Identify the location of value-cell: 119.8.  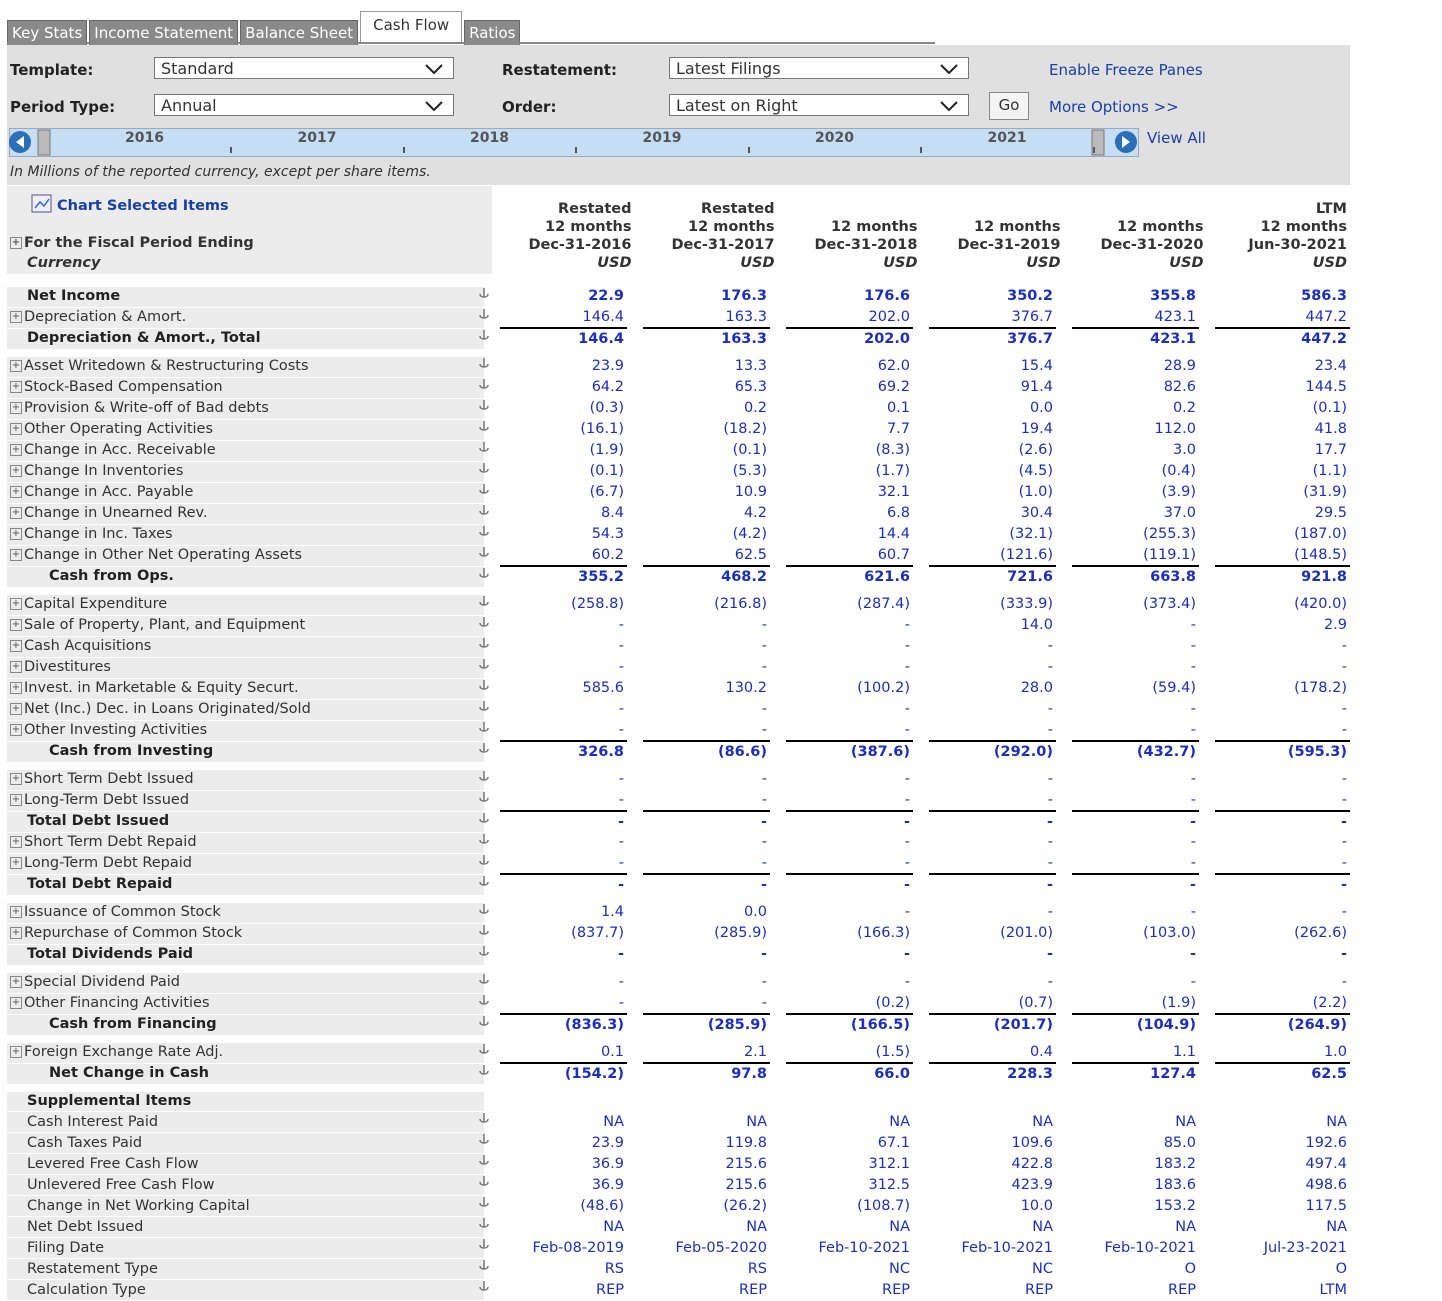
(702, 1143).